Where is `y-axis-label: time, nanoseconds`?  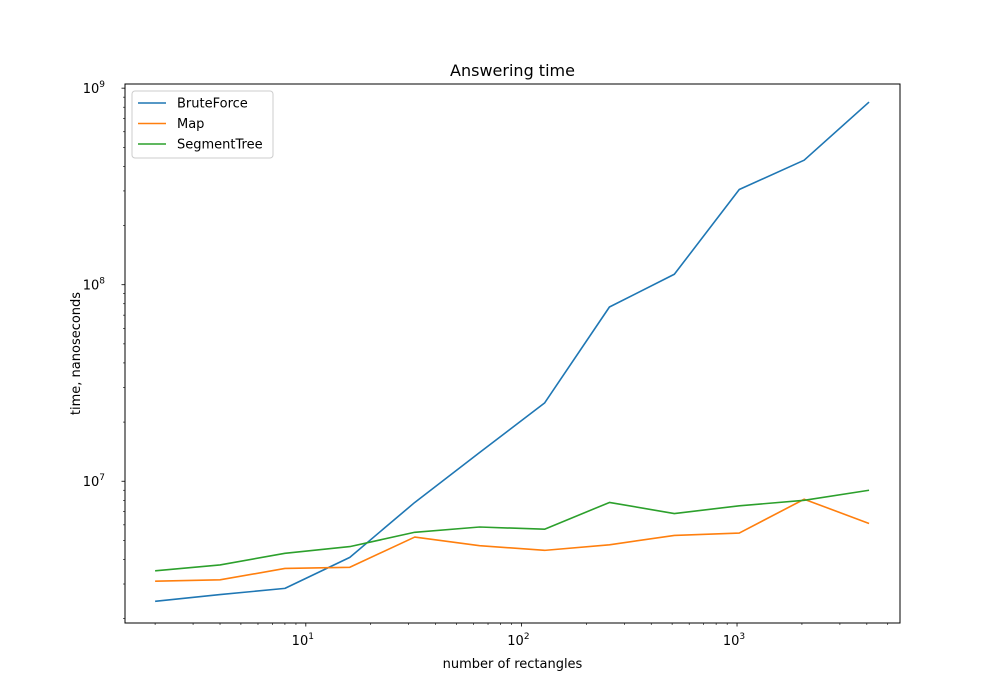
y-axis-label: time, nanoseconds is located at coordinates (76, 353).